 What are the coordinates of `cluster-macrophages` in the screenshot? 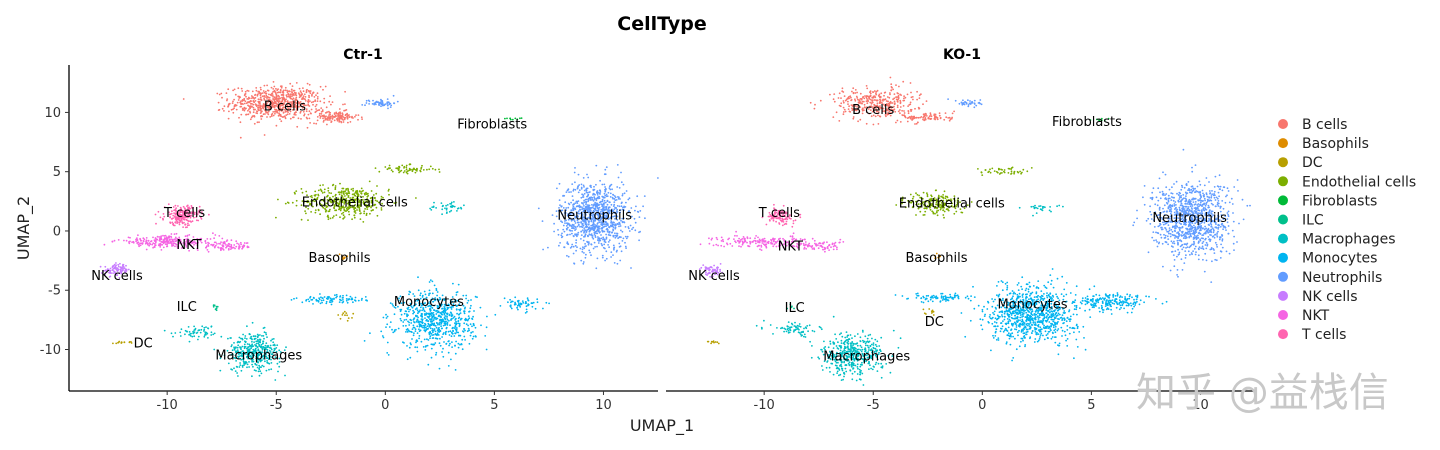 It's located at (447, 208).